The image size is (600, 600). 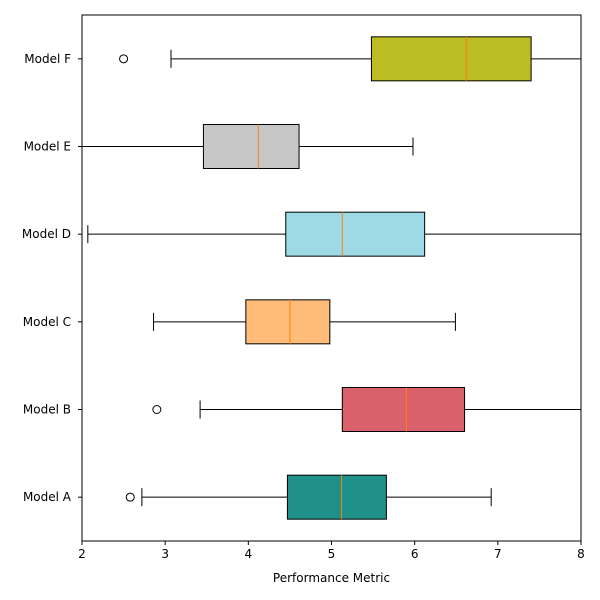 I want to click on x-tick-label: 6, so click(x=415, y=554).